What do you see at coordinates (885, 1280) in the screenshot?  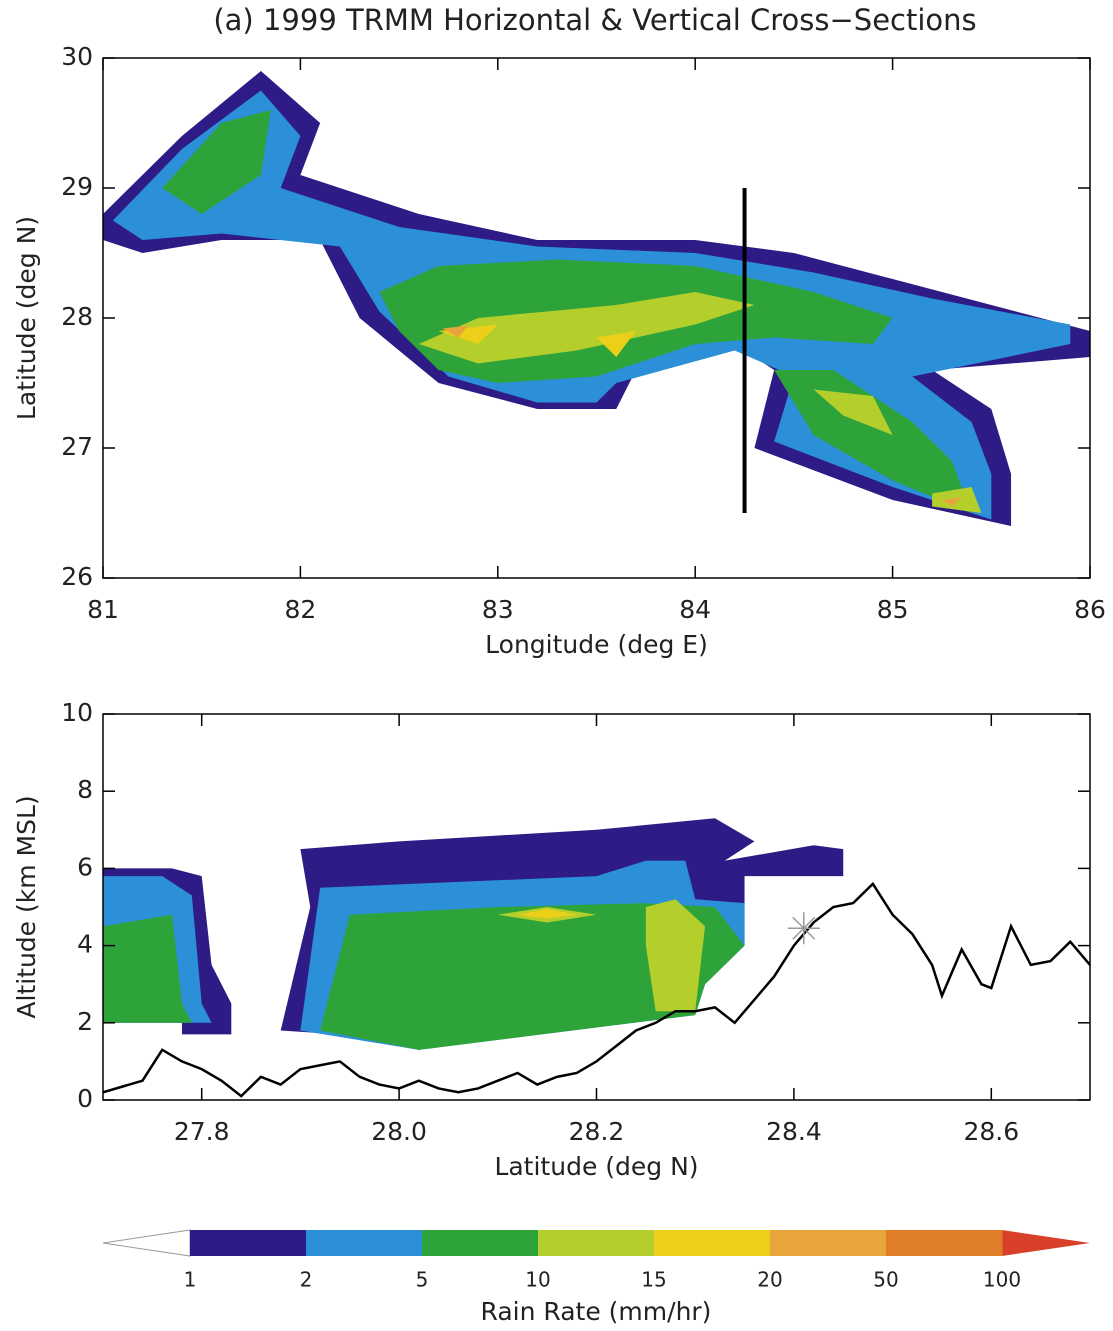 I see `colorbar-tick-label: 50` at bounding box center [885, 1280].